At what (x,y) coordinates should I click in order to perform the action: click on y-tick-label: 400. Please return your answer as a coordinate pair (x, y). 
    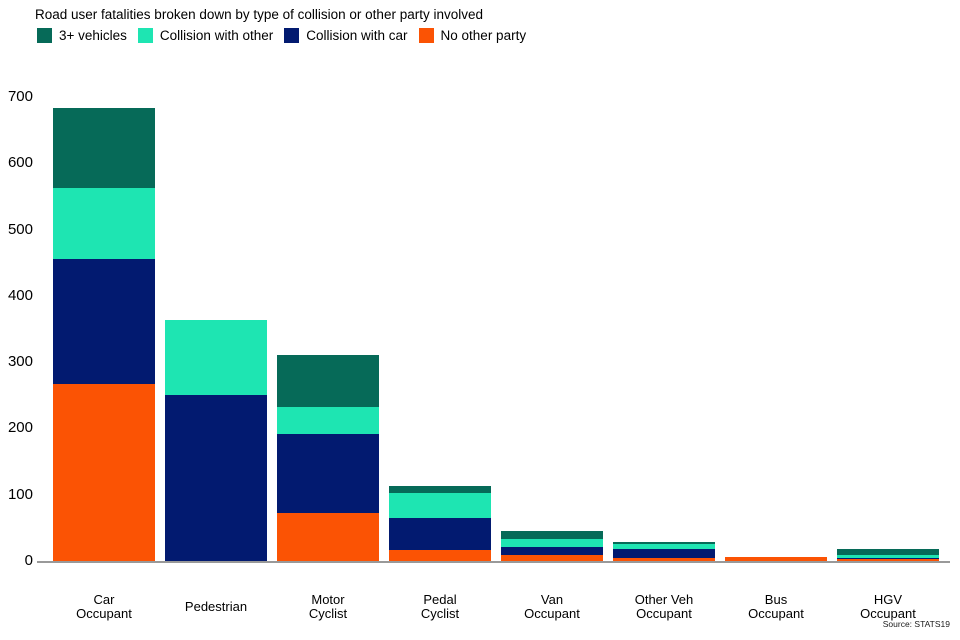
    Looking at the image, I should click on (20, 295).